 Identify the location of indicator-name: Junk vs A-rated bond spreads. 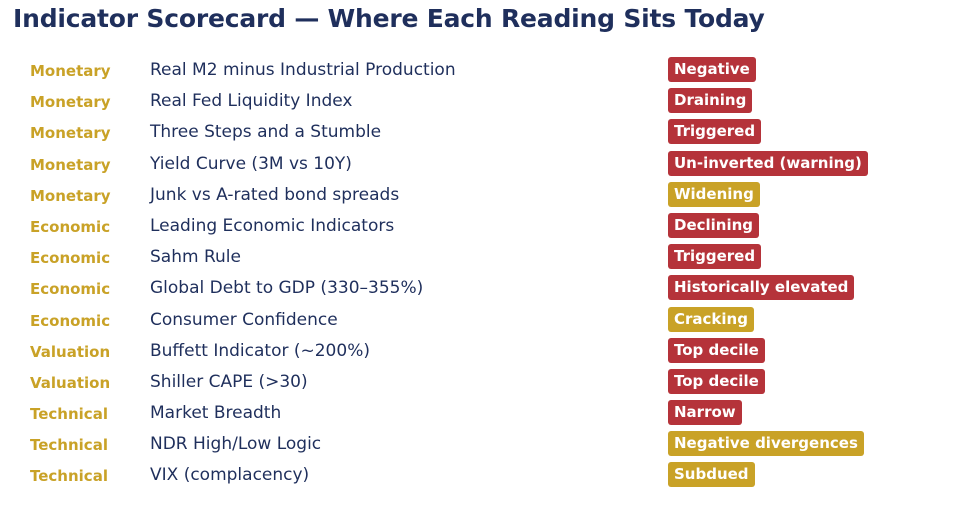
(275, 194).